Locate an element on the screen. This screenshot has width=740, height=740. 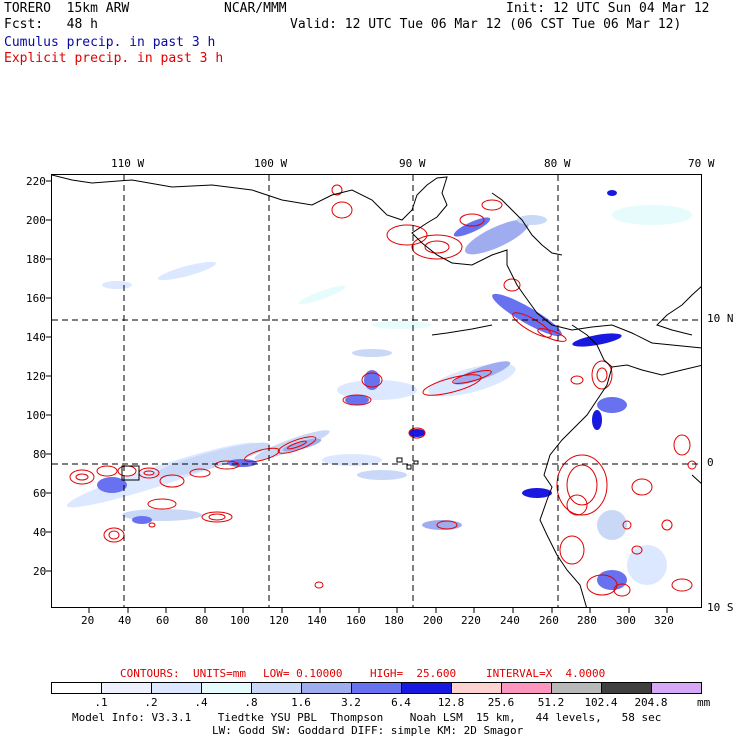
legend-label: .1 is located at coordinates (101, 702).